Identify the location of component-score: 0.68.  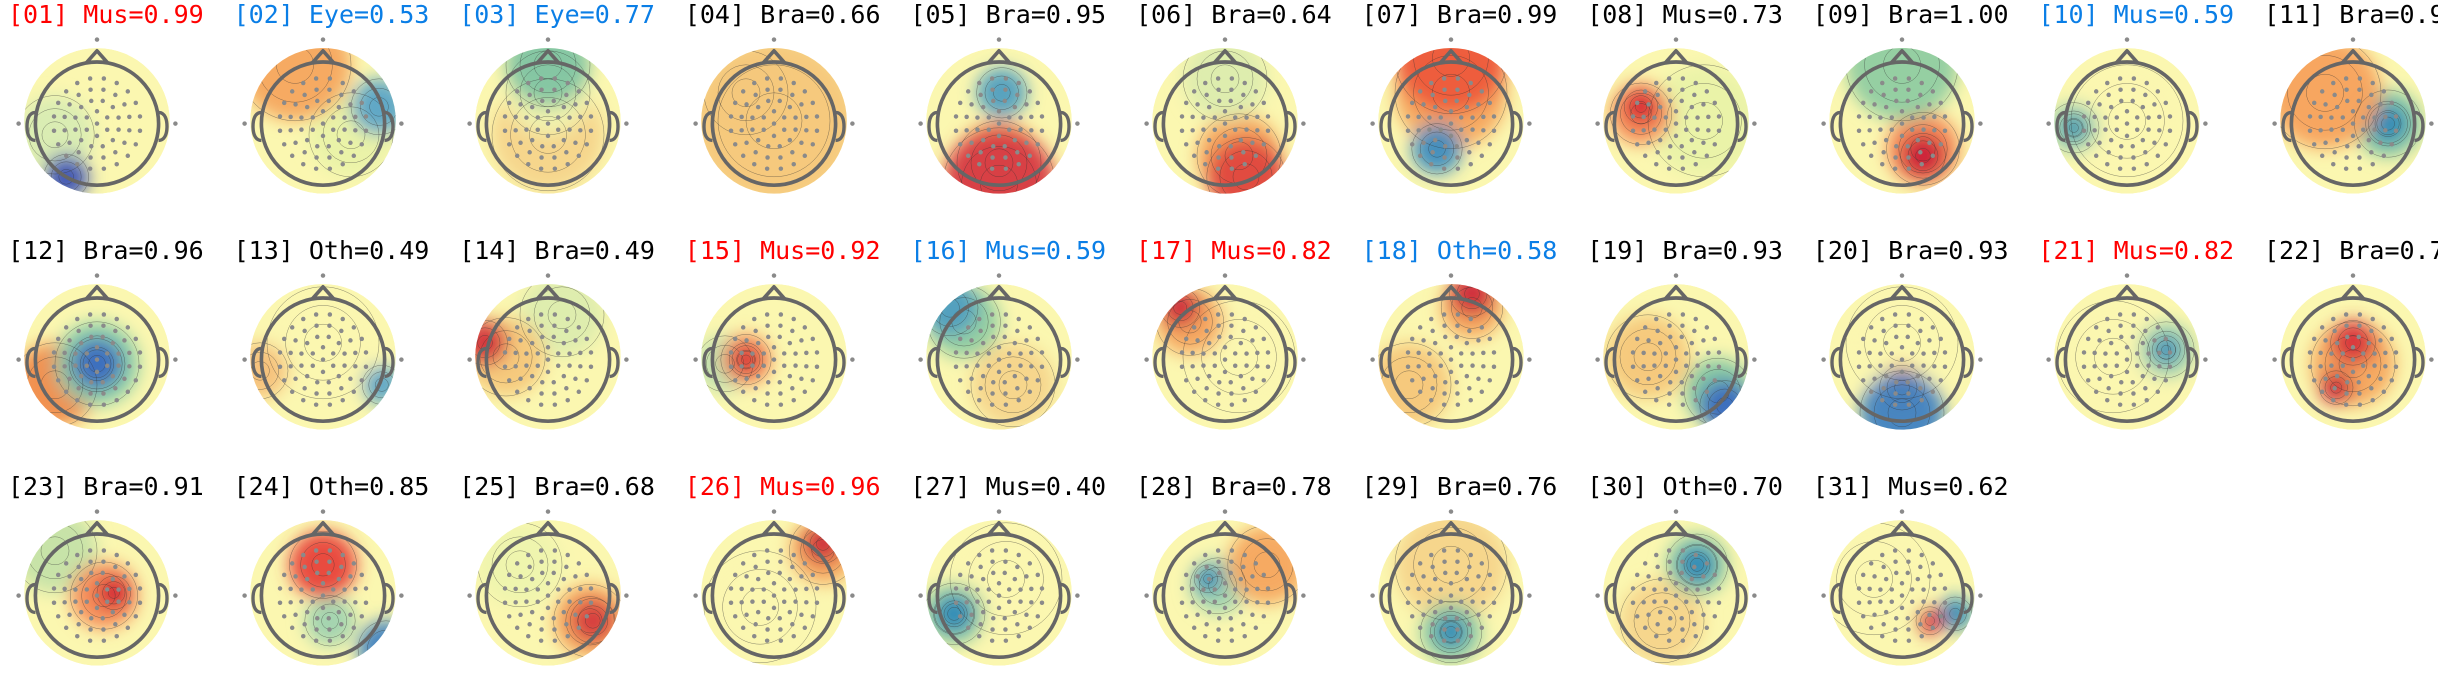
(625, 486).